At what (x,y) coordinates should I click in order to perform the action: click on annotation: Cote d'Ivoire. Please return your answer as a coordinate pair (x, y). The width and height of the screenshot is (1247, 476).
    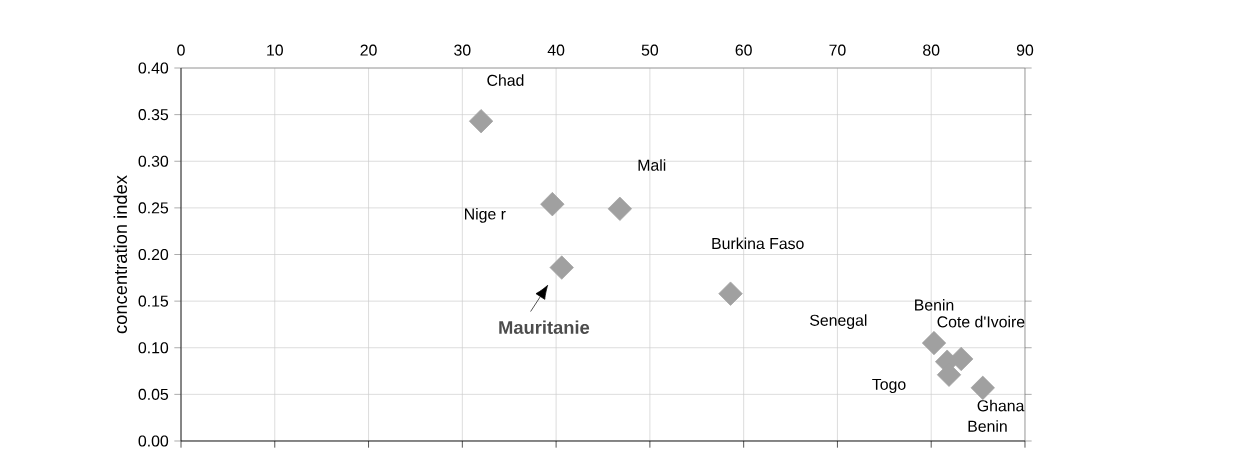
    Looking at the image, I should click on (981, 321).